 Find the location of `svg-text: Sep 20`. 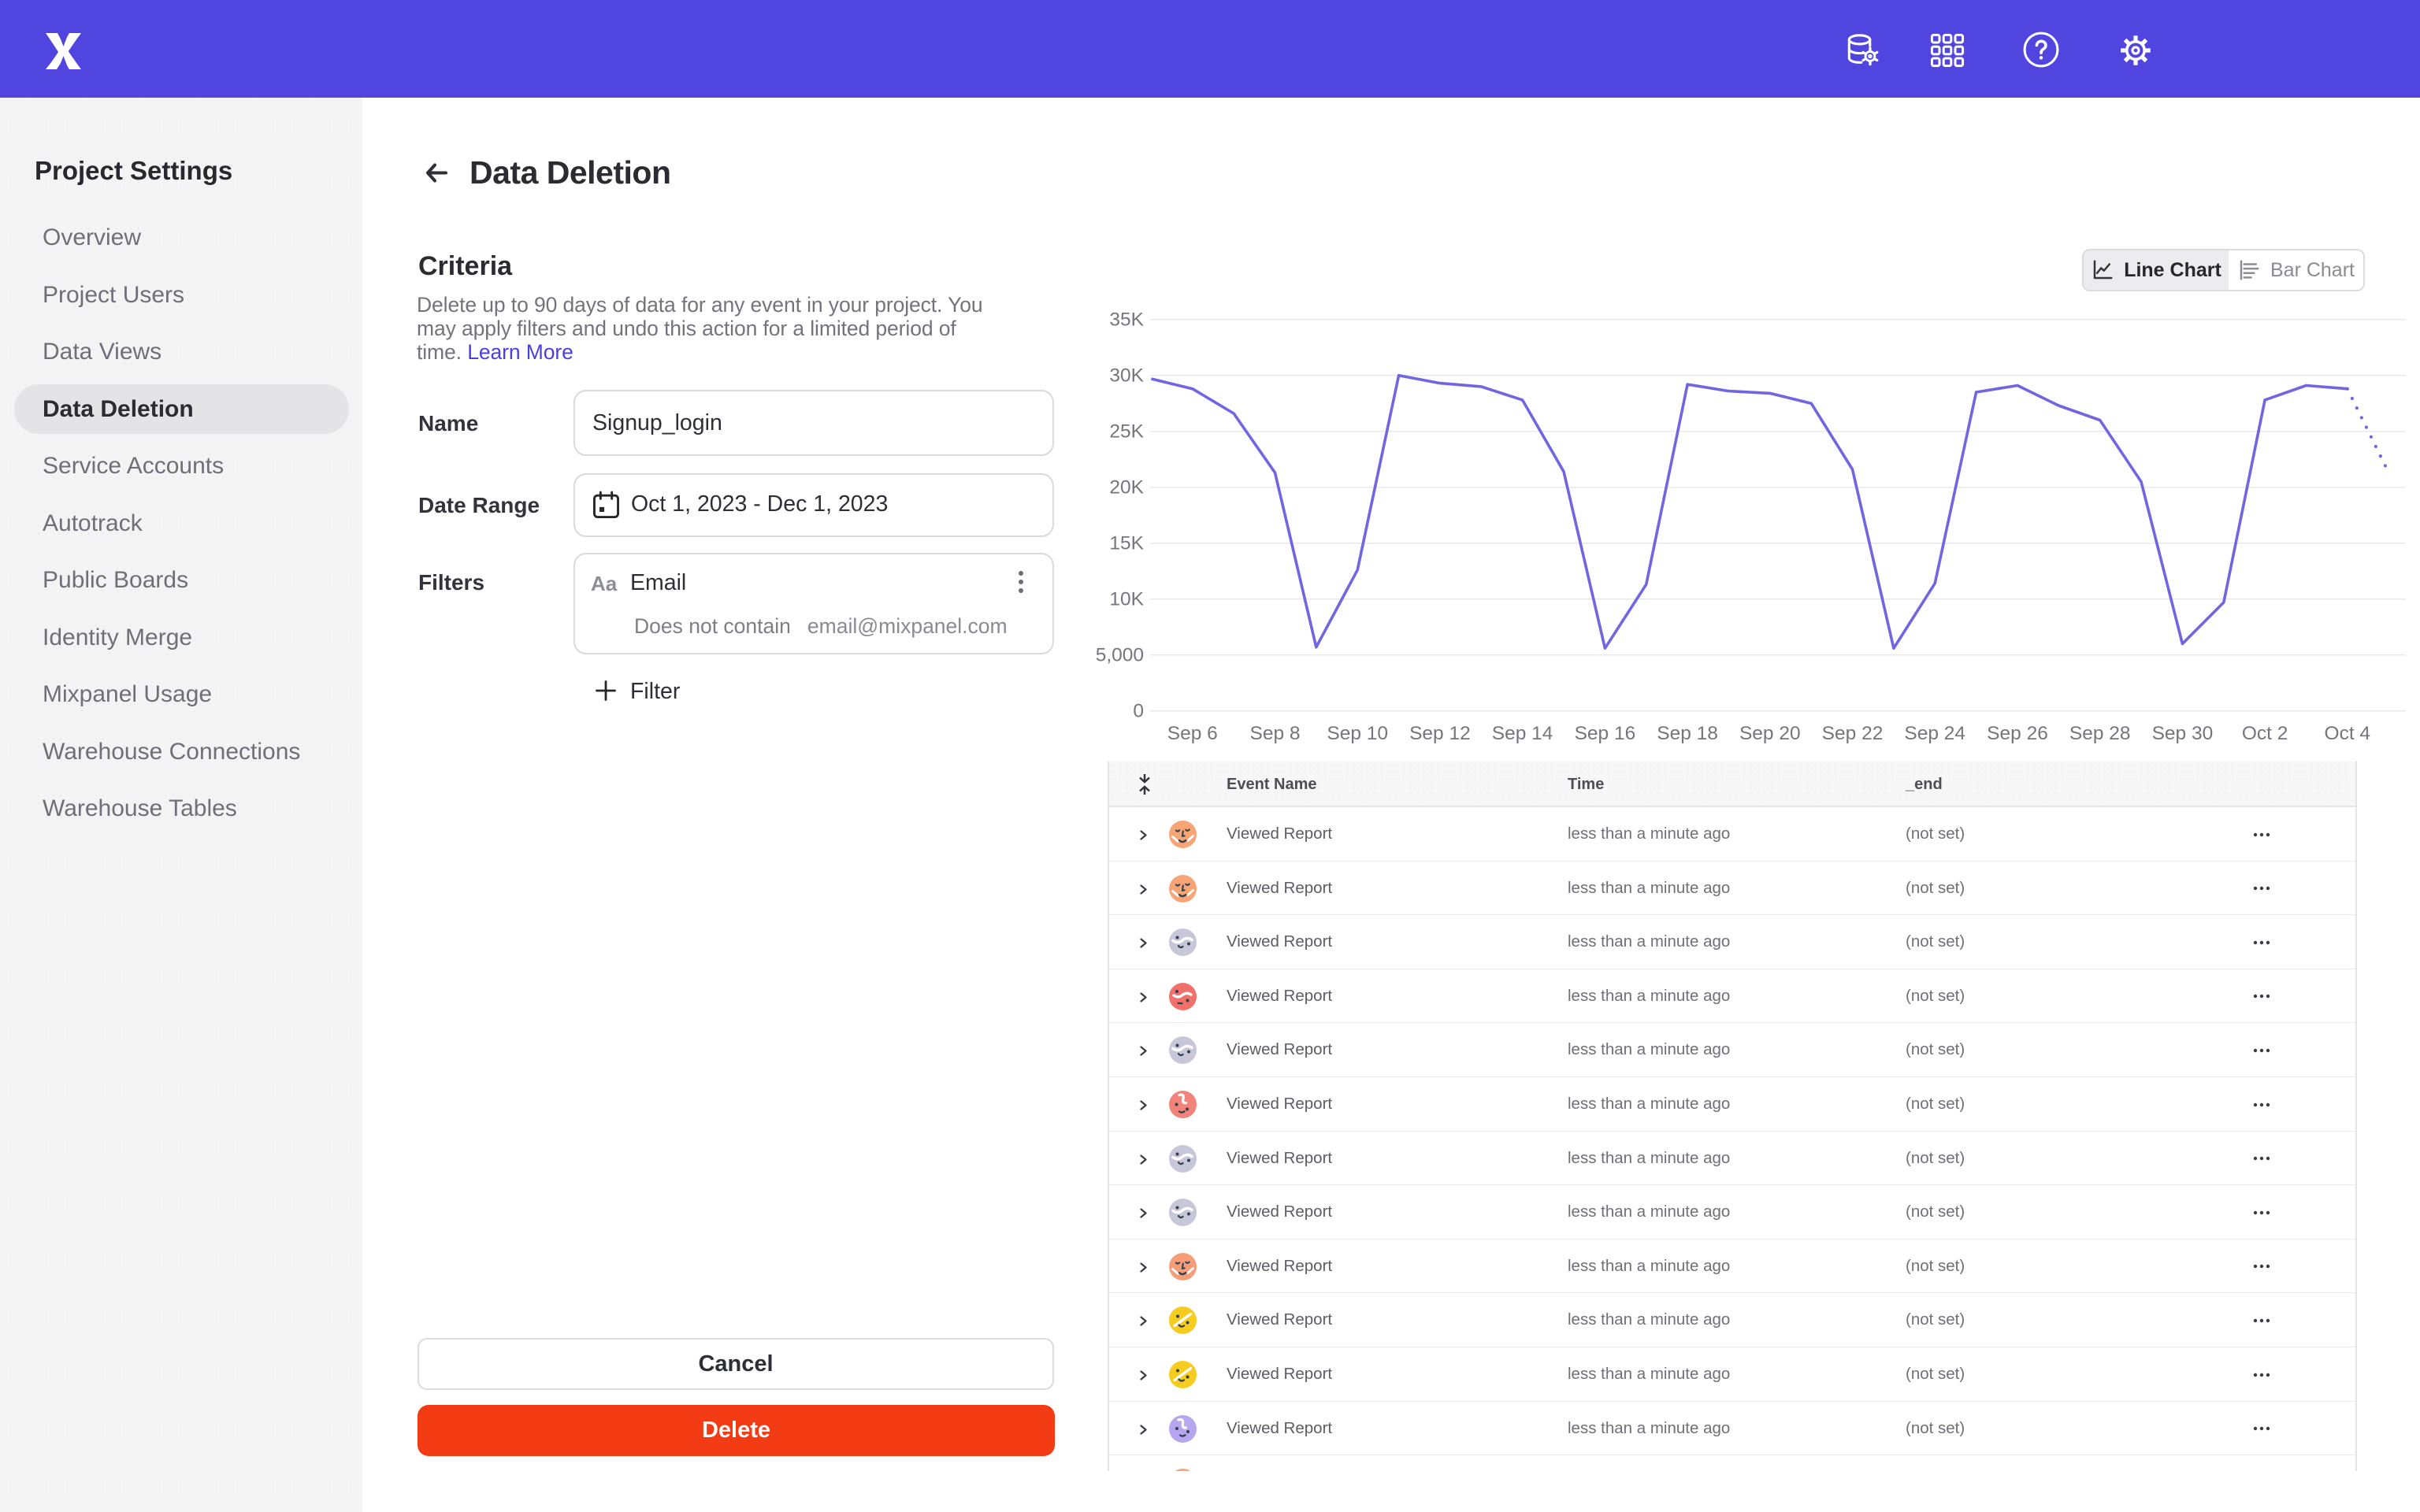

svg-text: Sep 20 is located at coordinates (1770, 733).